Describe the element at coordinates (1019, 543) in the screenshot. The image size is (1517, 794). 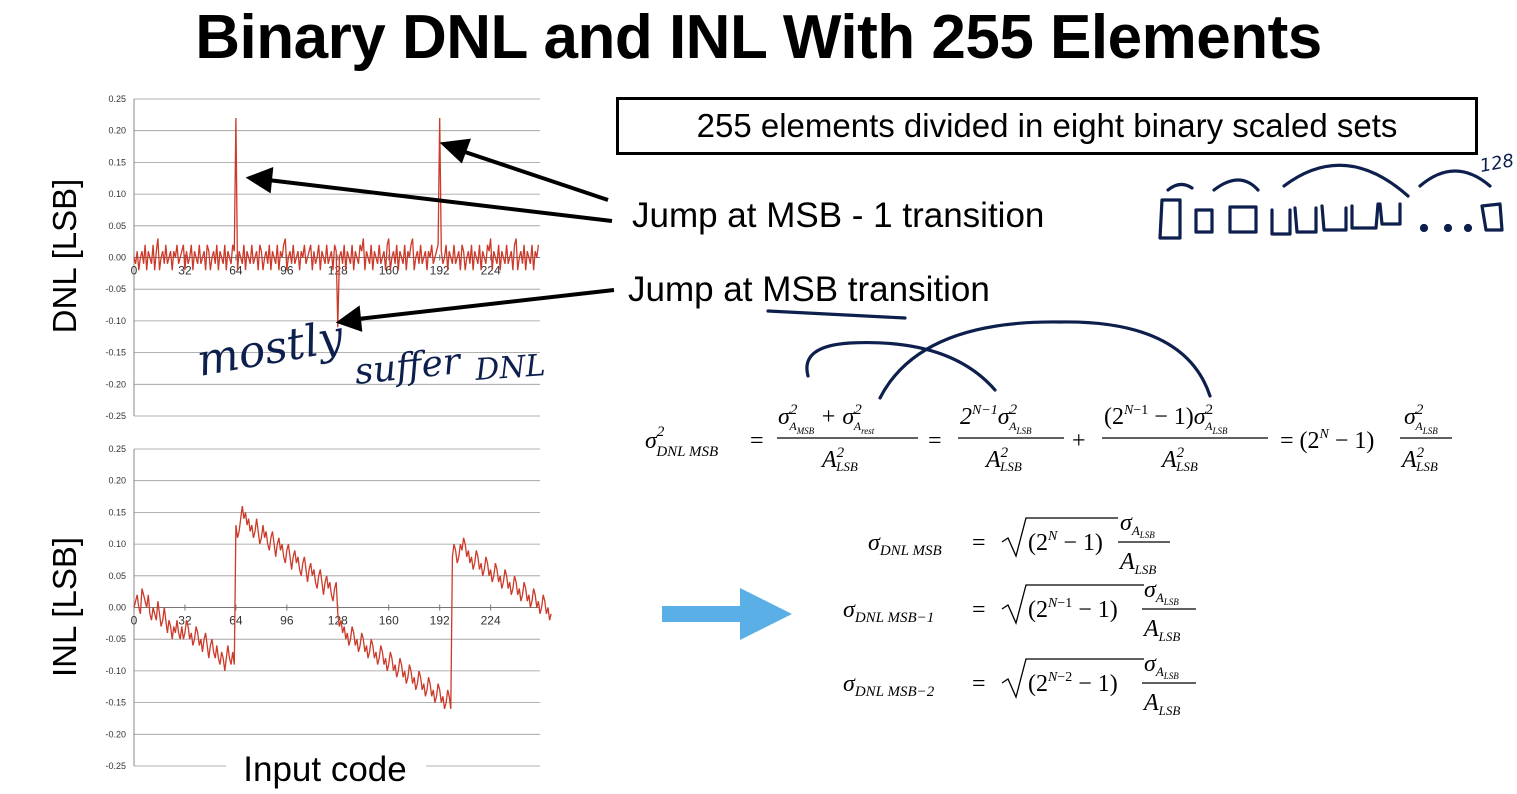
I see `eq2-sigma-msb: σDNL MSB = (2N − 1) σALSB ALSB` at that location.